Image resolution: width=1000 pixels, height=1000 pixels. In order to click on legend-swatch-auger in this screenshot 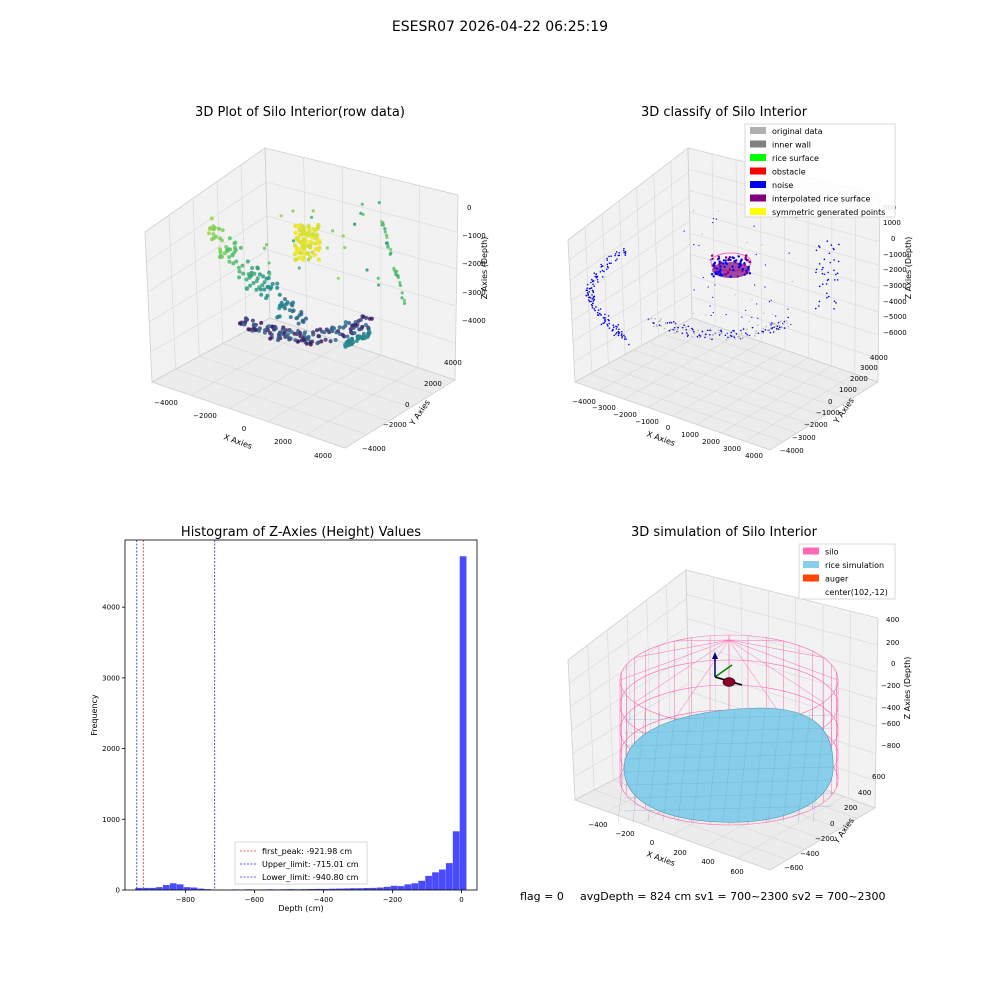, I will do `click(811, 578)`.